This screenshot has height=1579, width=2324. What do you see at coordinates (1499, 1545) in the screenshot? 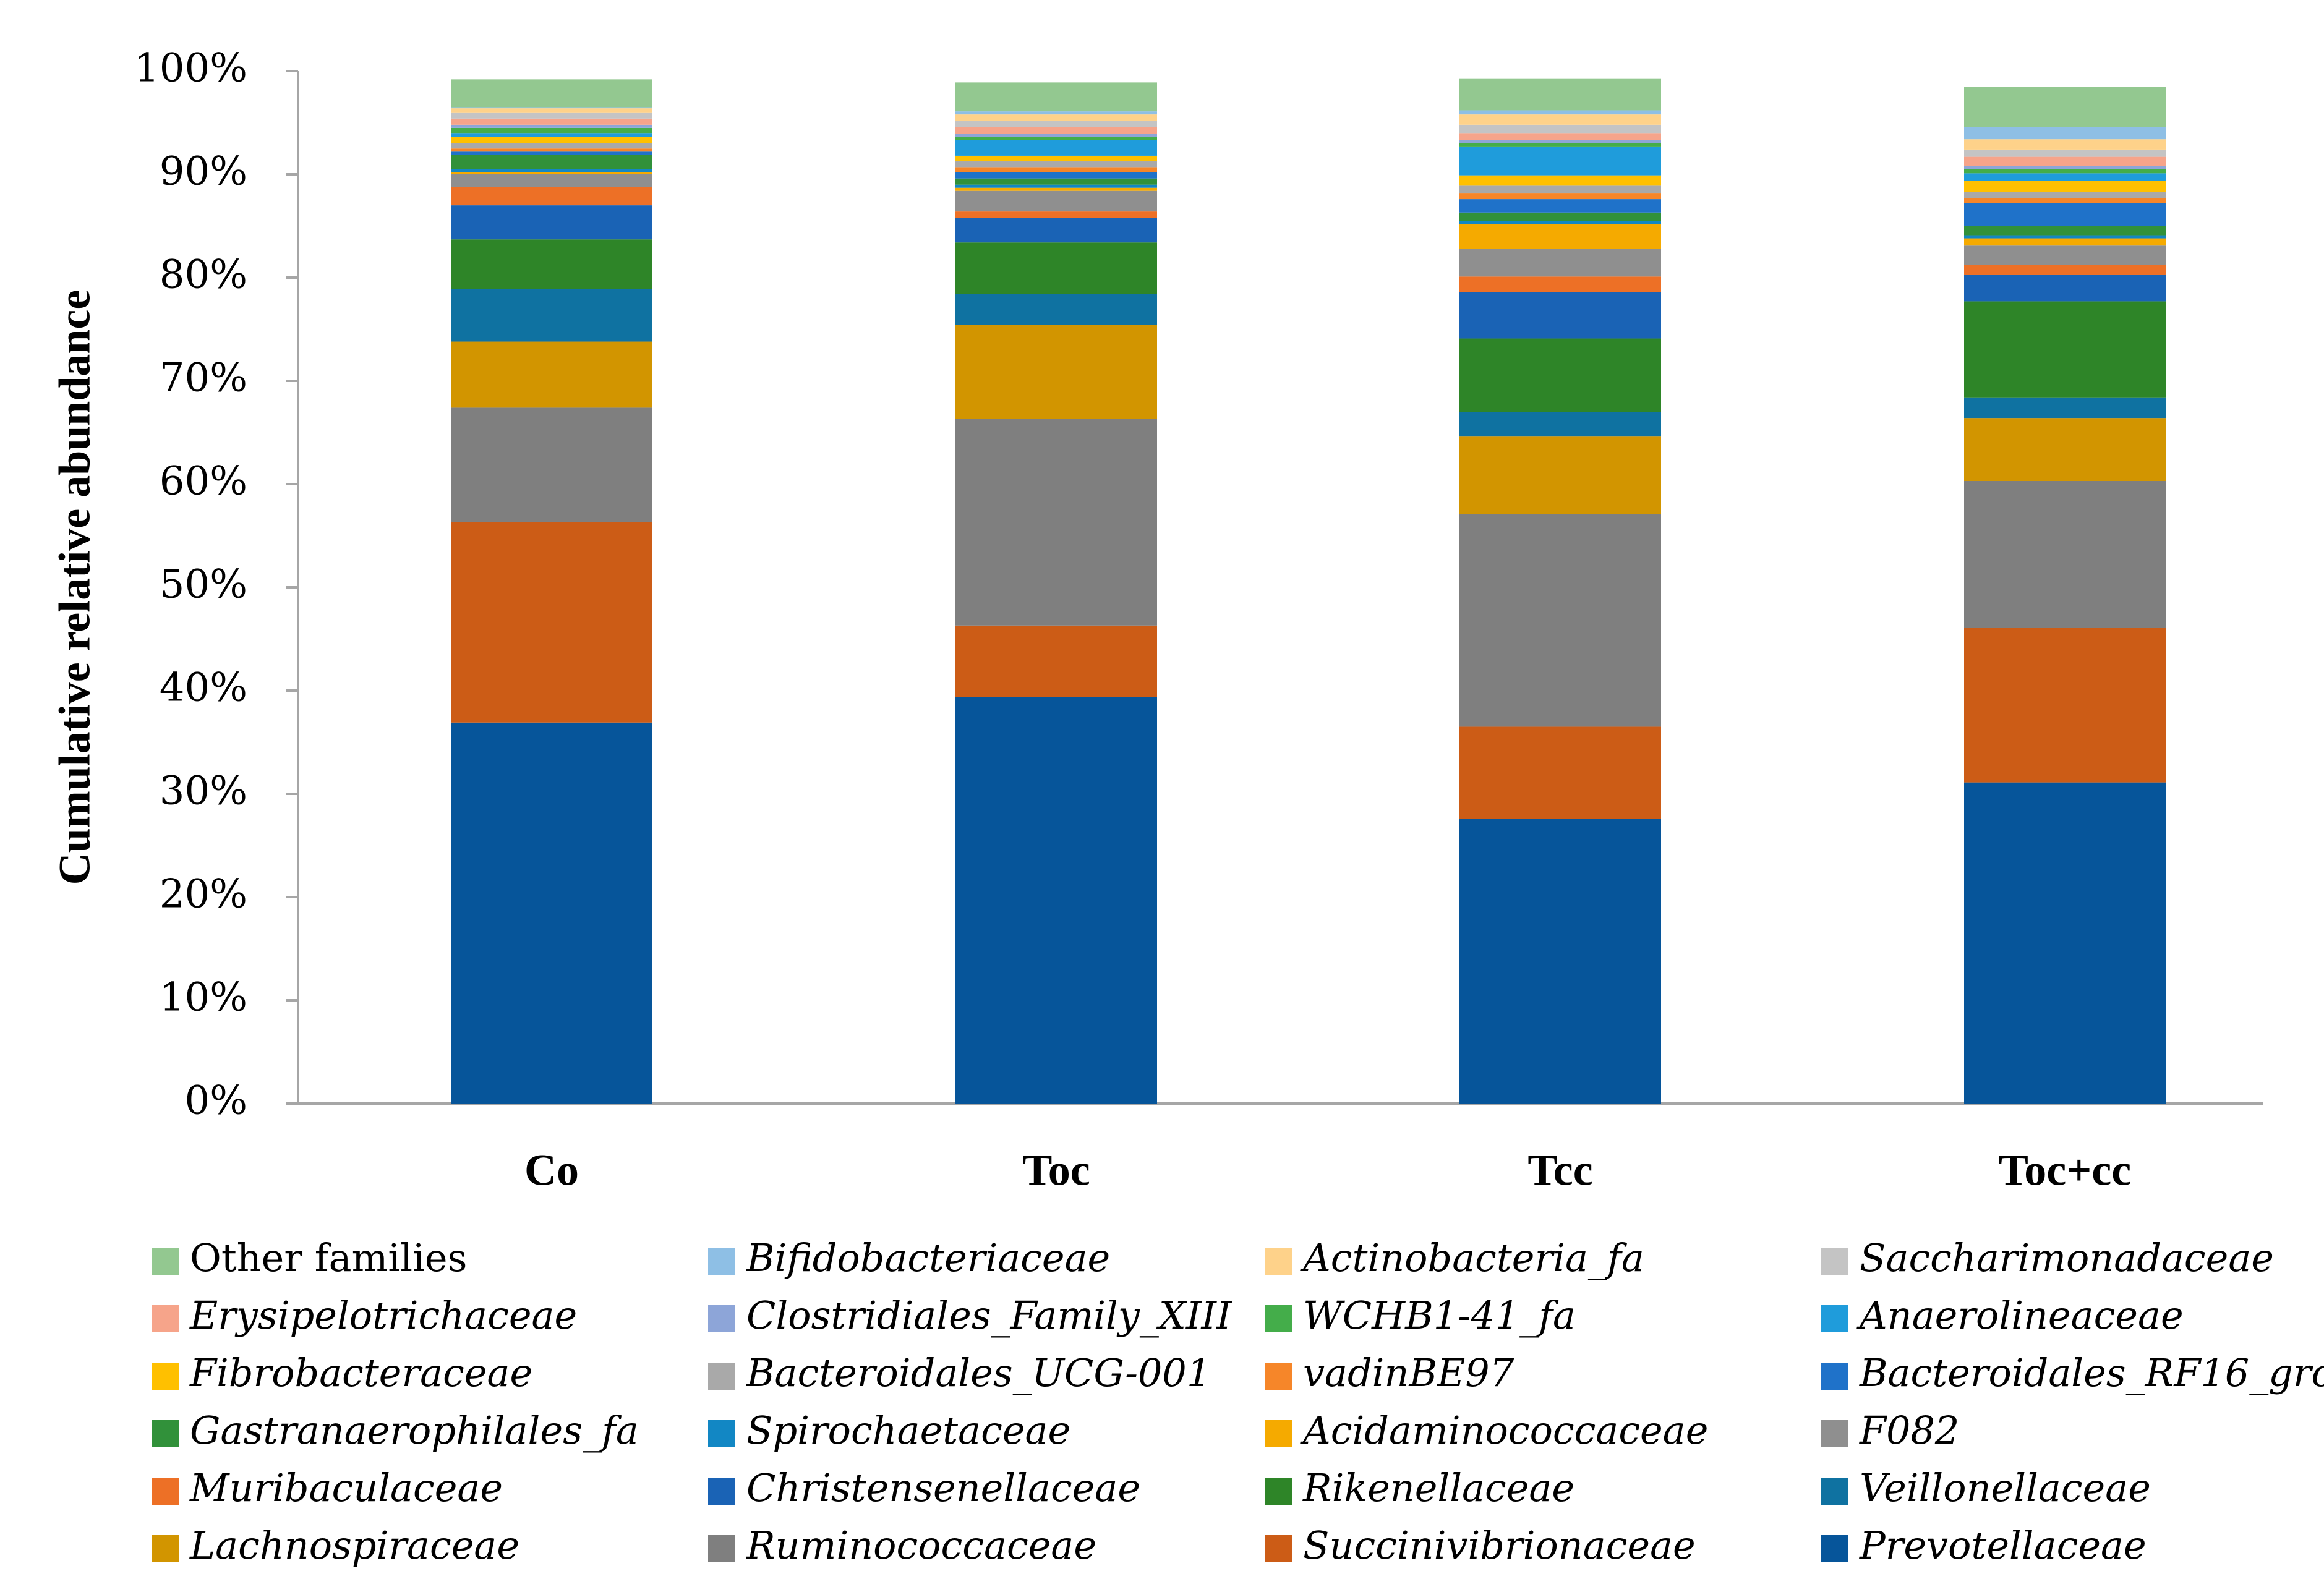
I see `legend-label: Succinivibrionaceae` at bounding box center [1499, 1545].